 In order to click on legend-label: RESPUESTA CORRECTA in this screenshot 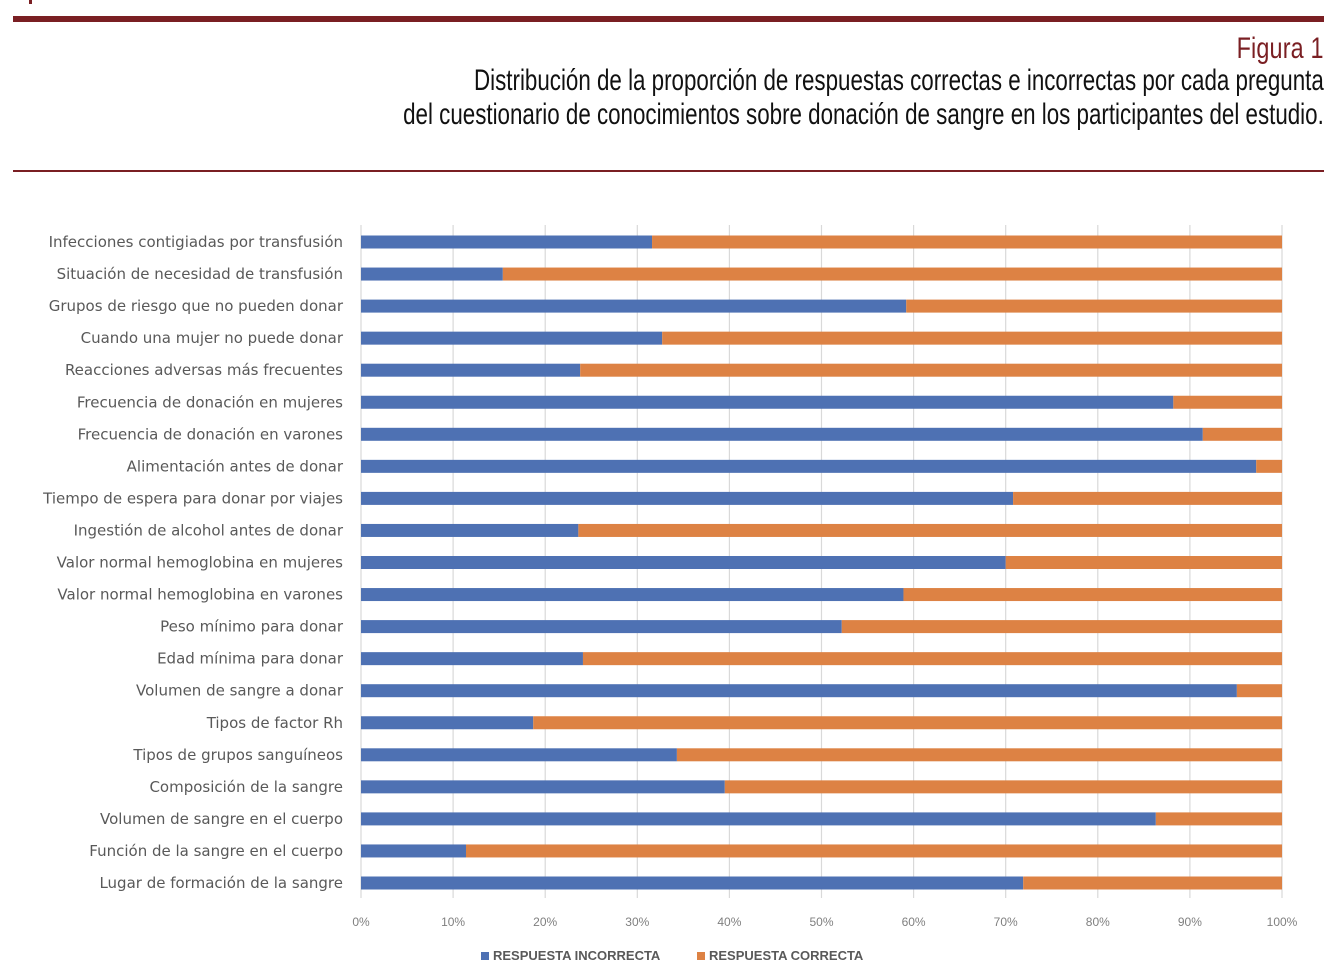, I will do `click(786, 955)`.